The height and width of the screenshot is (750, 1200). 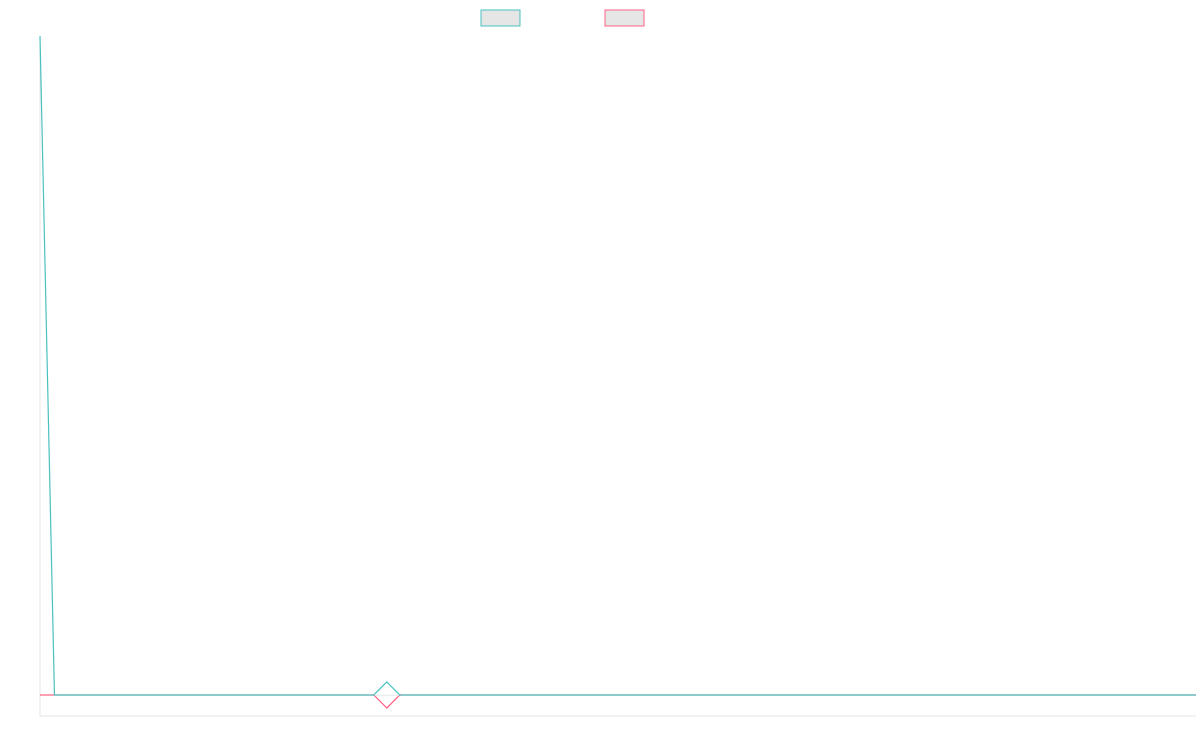 I want to click on hover-marker-layer, so click(x=387, y=695).